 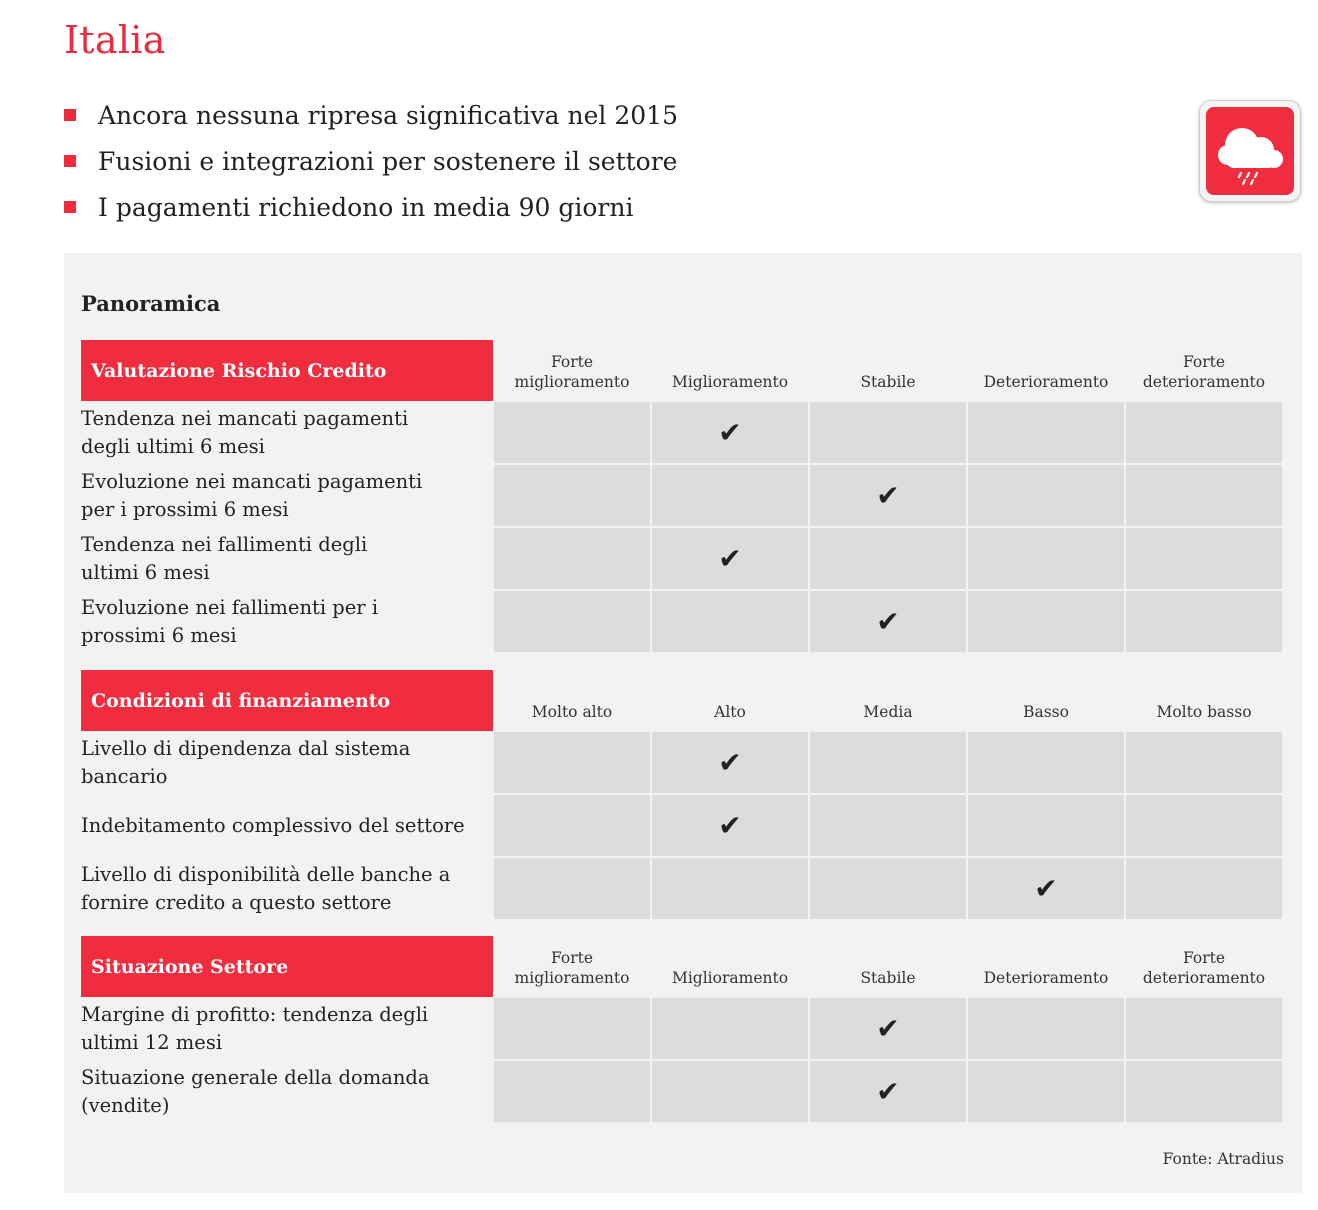 What do you see at coordinates (287, 700) in the screenshot?
I see `section-header: Condizioni di finanziamento` at bounding box center [287, 700].